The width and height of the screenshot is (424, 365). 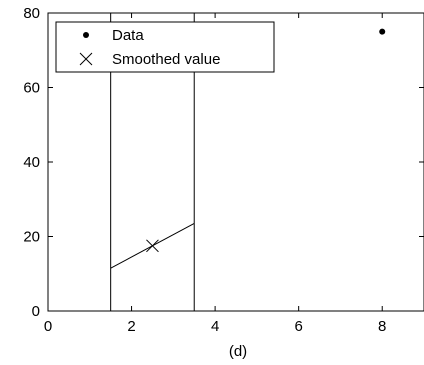 I want to click on x-tick-label: 4, so click(x=215, y=326).